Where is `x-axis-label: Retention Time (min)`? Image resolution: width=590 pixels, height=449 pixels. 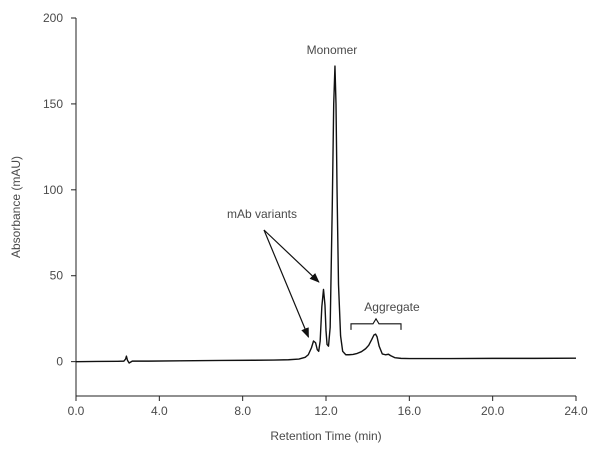 x-axis-label: Retention Time (min) is located at coordinates (325, 436).